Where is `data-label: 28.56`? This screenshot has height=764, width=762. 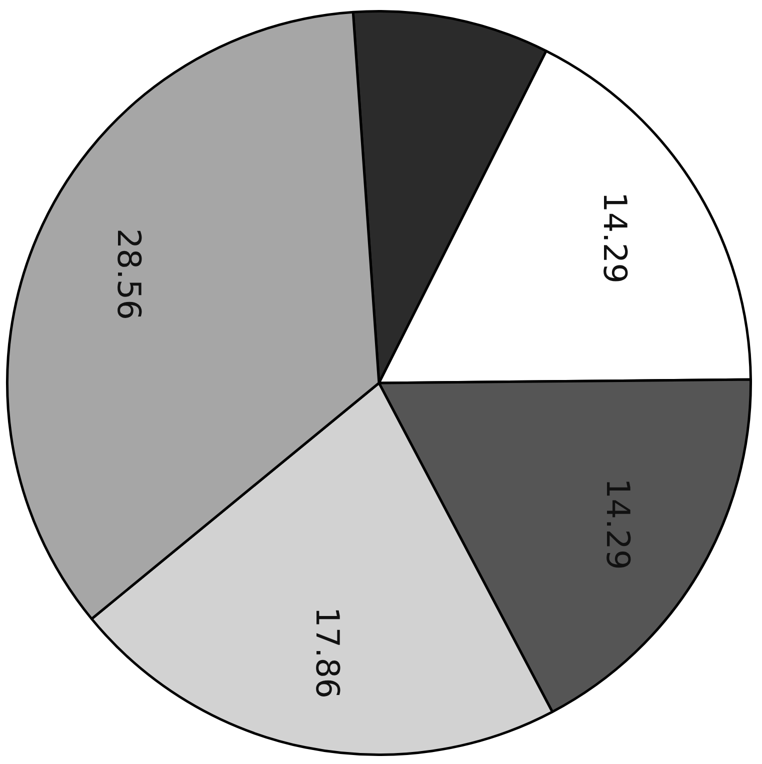 data-label: 28.56 is located at coordinates (129, 274).